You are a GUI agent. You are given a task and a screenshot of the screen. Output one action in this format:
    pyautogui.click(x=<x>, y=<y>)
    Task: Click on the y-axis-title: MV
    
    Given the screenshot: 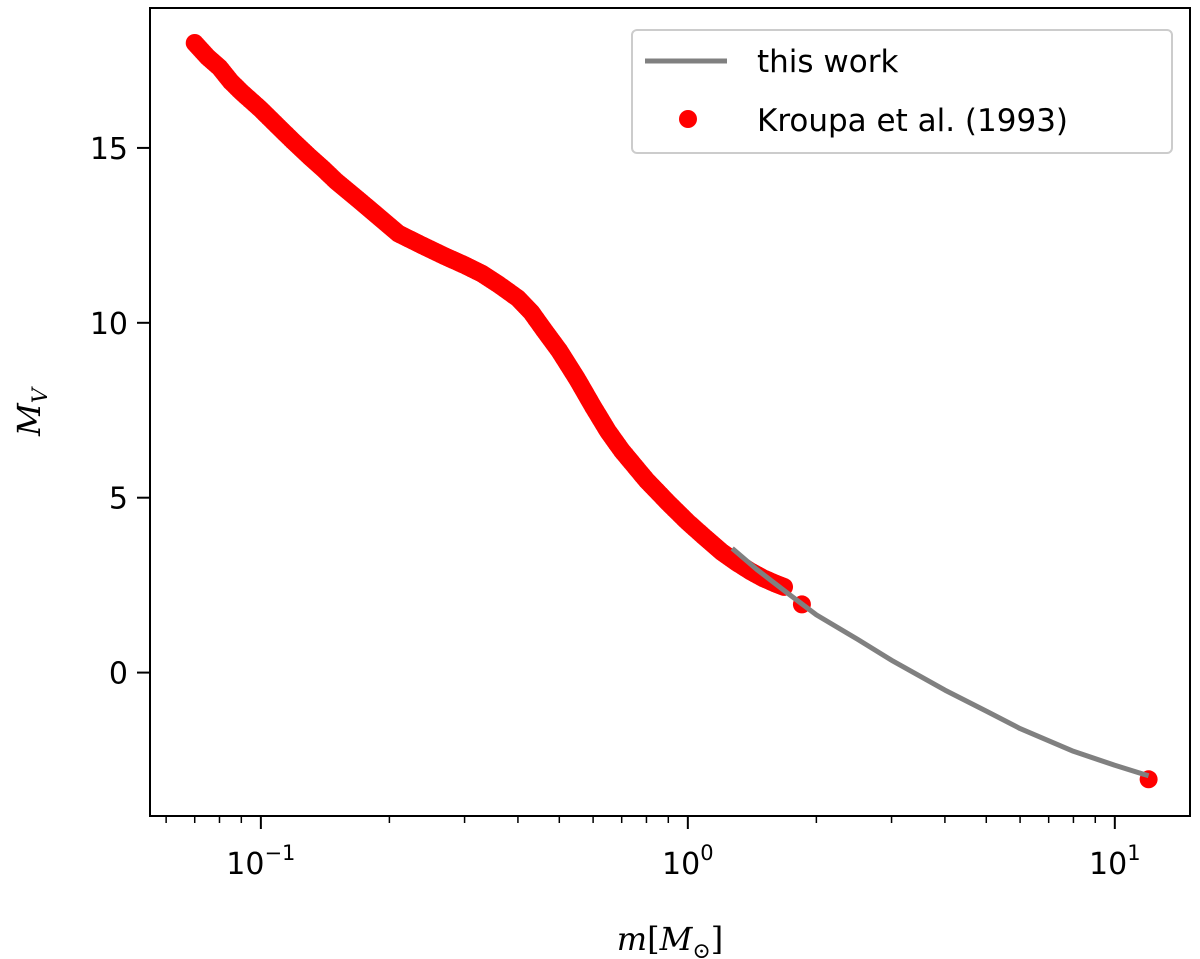 What is the action you would take?
    pyautogui.click(x=31, y=411)
    